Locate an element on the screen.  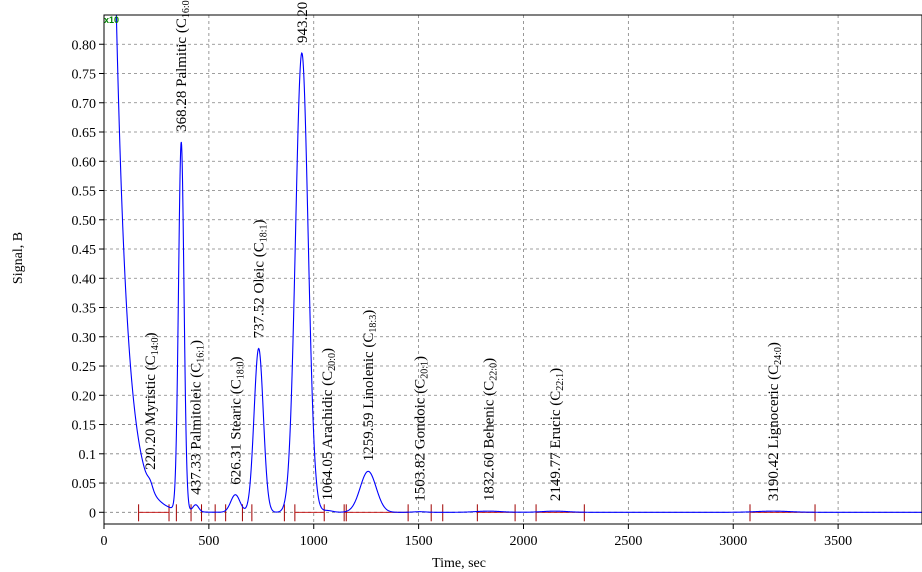
peak-label: 220.20 Myristic (C14:0) is located at coordinates (152, 401).